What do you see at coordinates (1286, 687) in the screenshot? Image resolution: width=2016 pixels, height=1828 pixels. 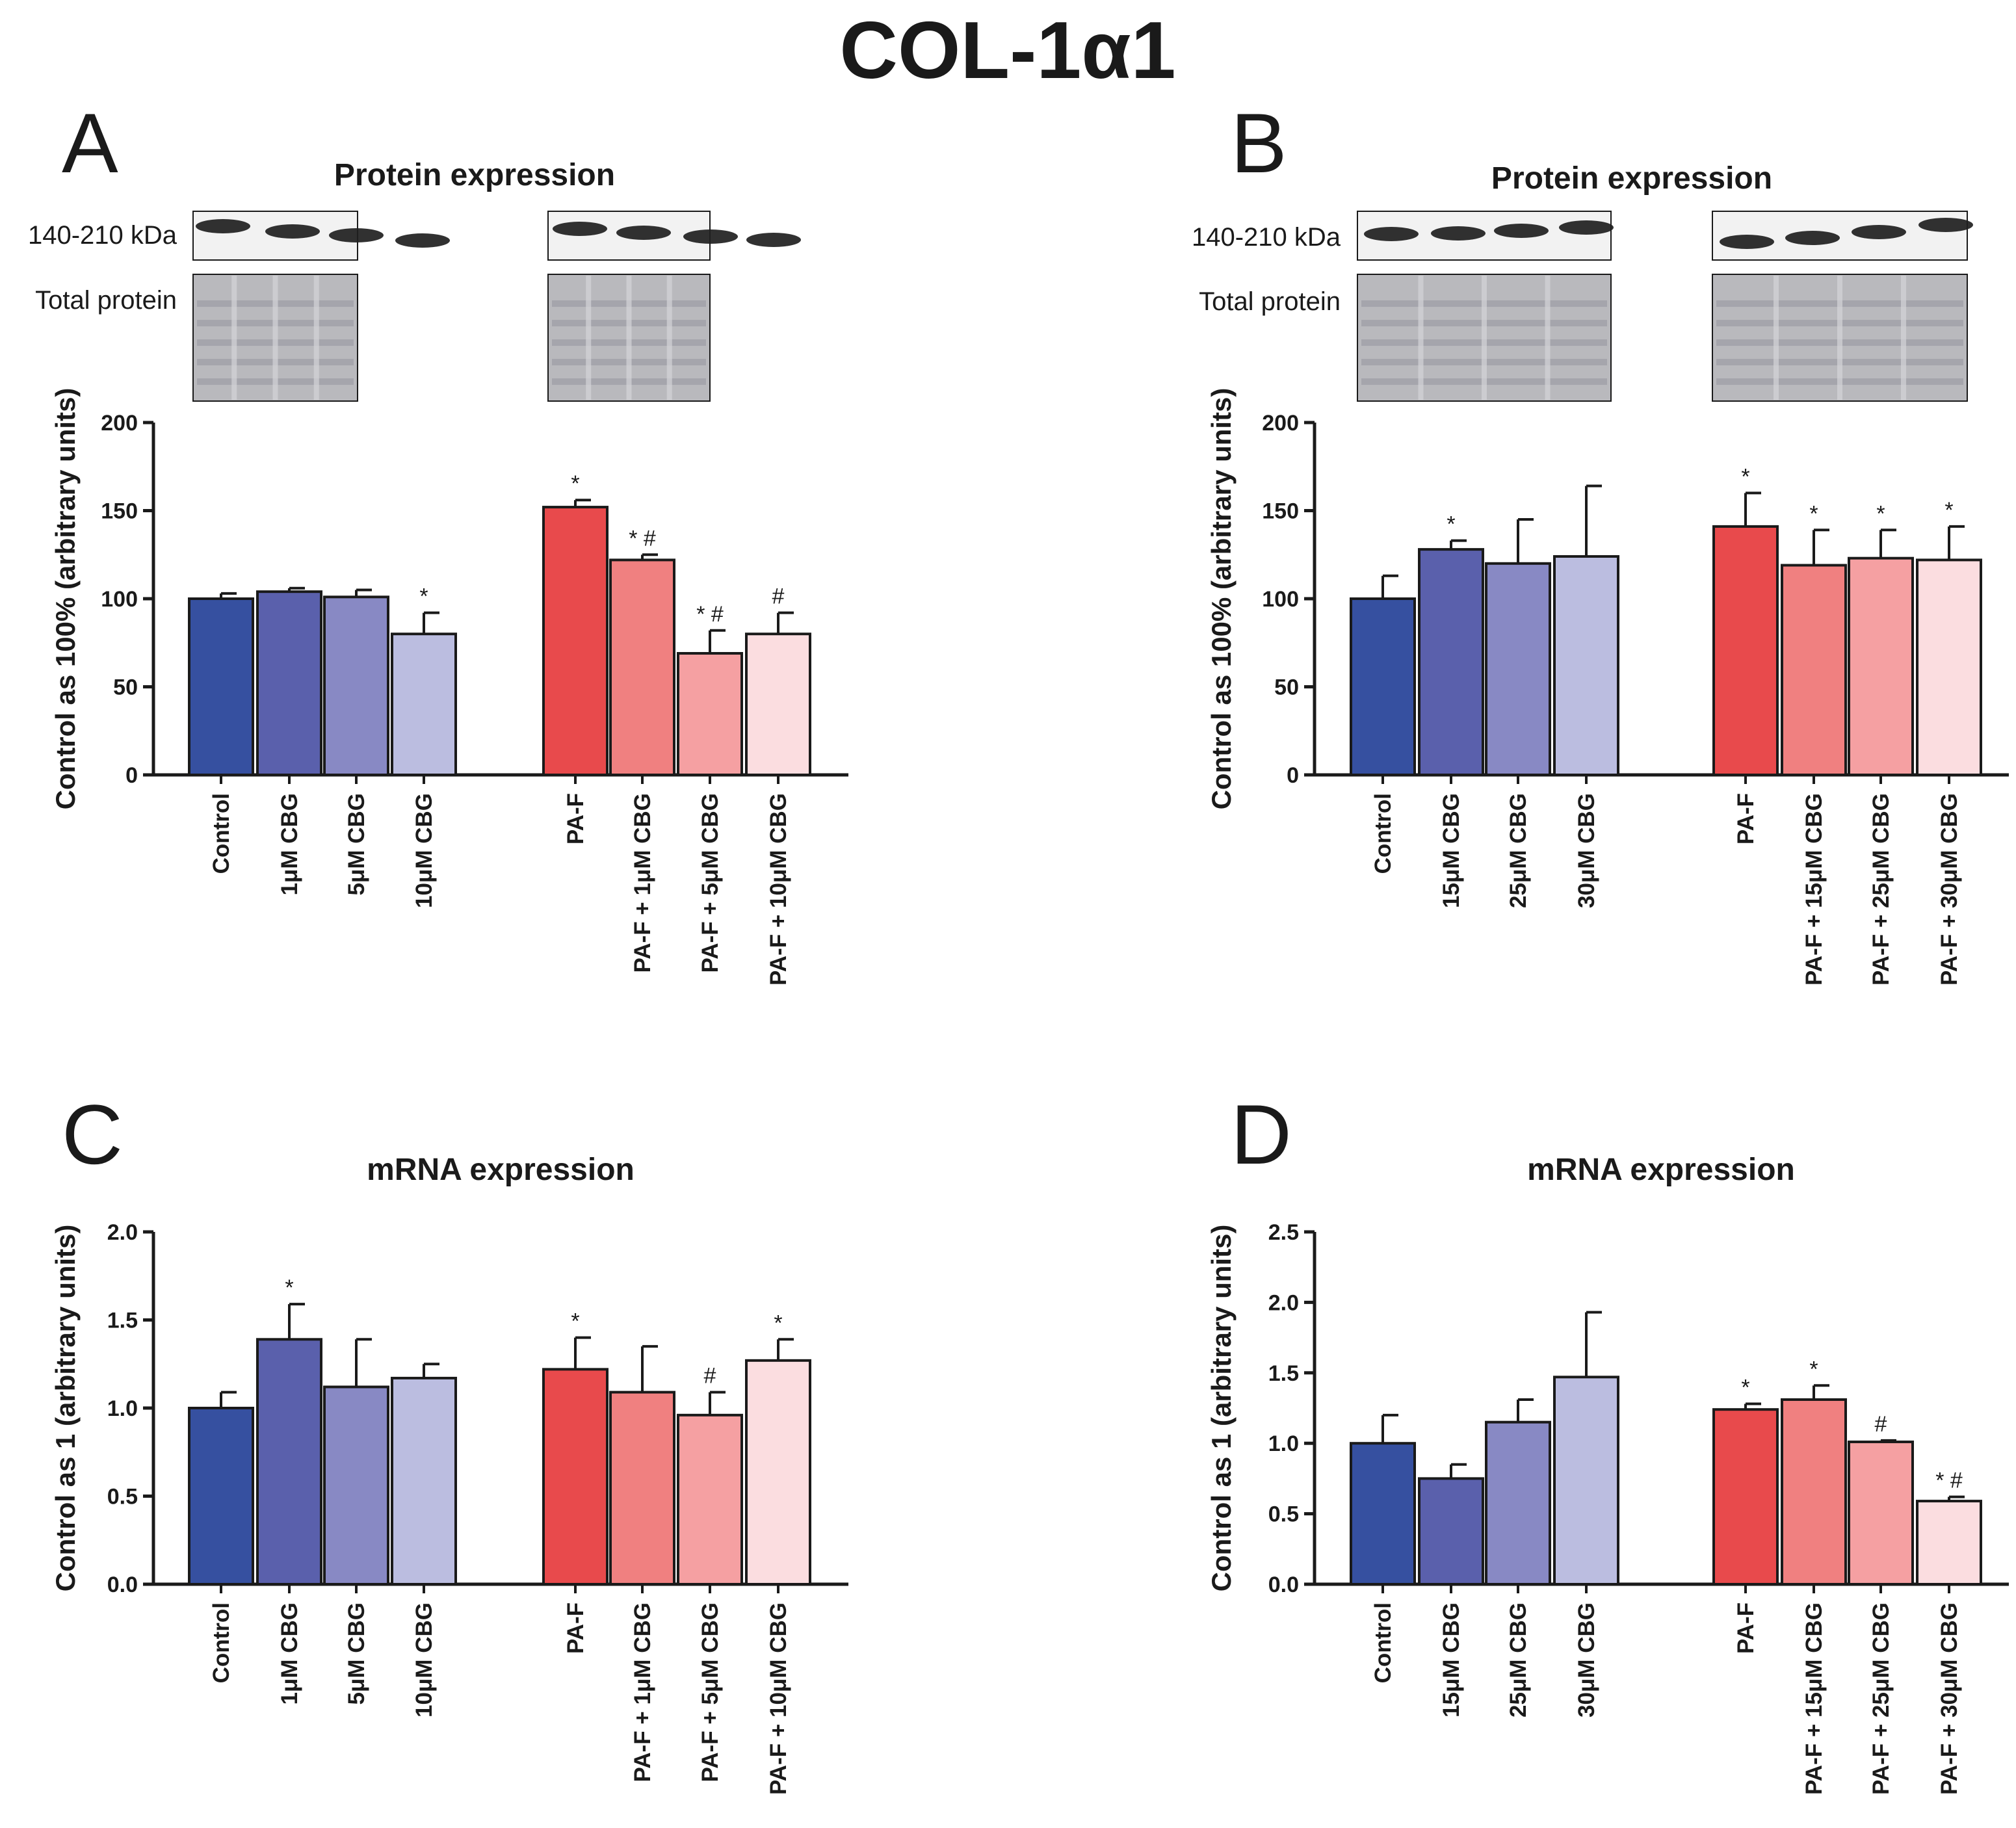 I see `y-tick-label: 50` at bounding box center [1286, 687].